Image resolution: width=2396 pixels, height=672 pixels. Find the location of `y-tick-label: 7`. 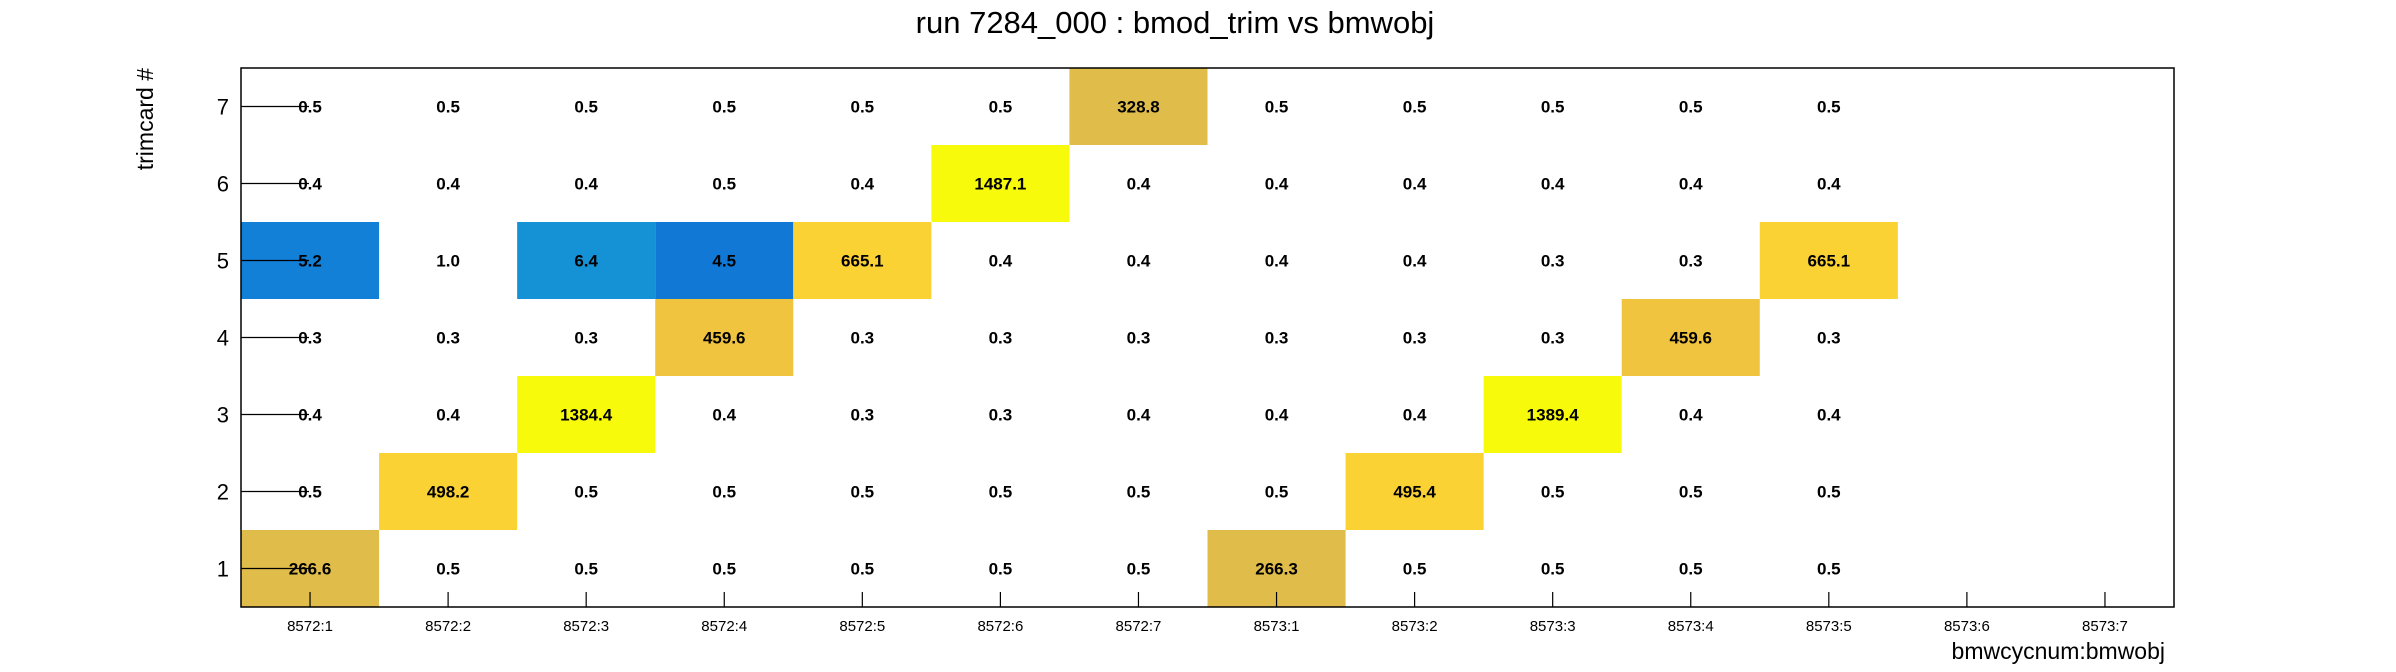

y-tick-label: 7 is located at coordinates (223, 107).